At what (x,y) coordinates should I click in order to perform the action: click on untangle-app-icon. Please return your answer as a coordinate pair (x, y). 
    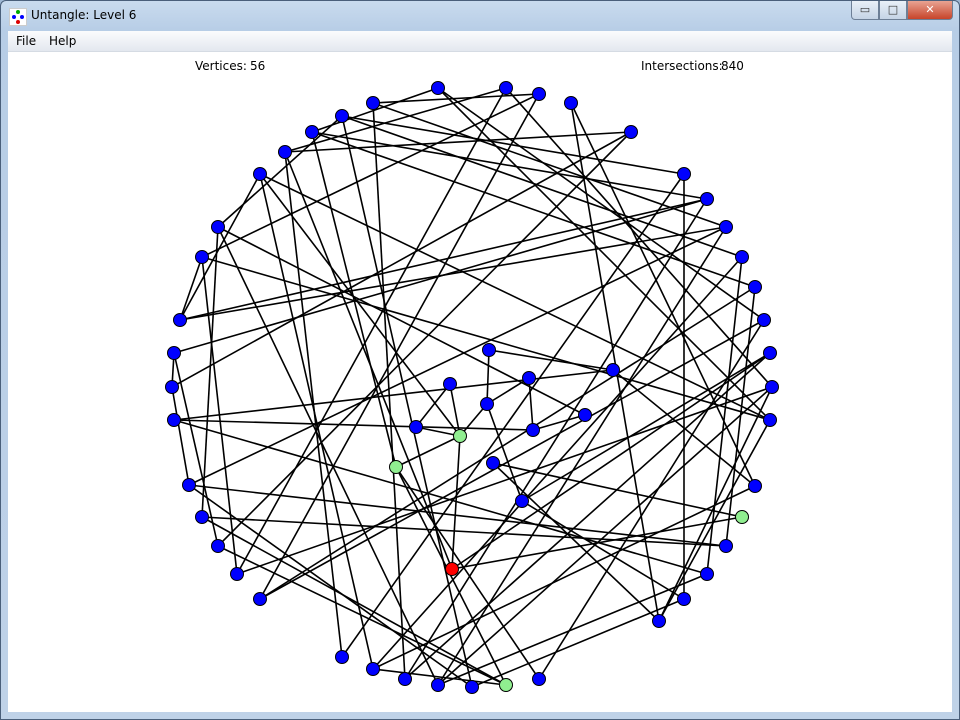
    Looking at the image, I should click on (18, 17).